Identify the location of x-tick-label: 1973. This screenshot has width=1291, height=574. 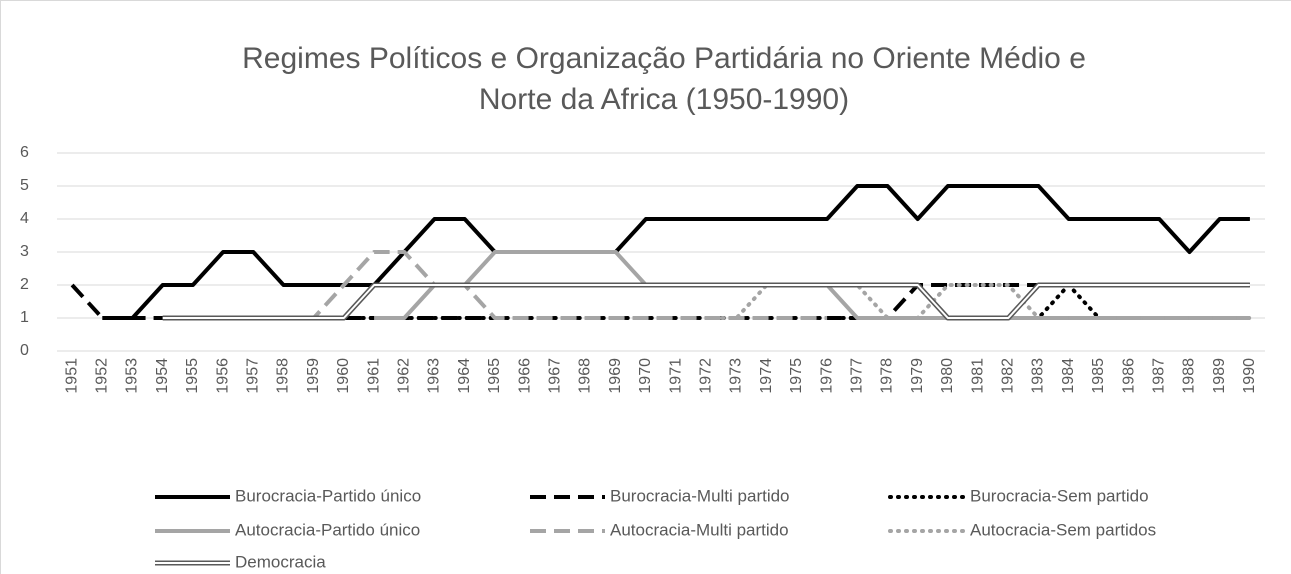
(736, 376).